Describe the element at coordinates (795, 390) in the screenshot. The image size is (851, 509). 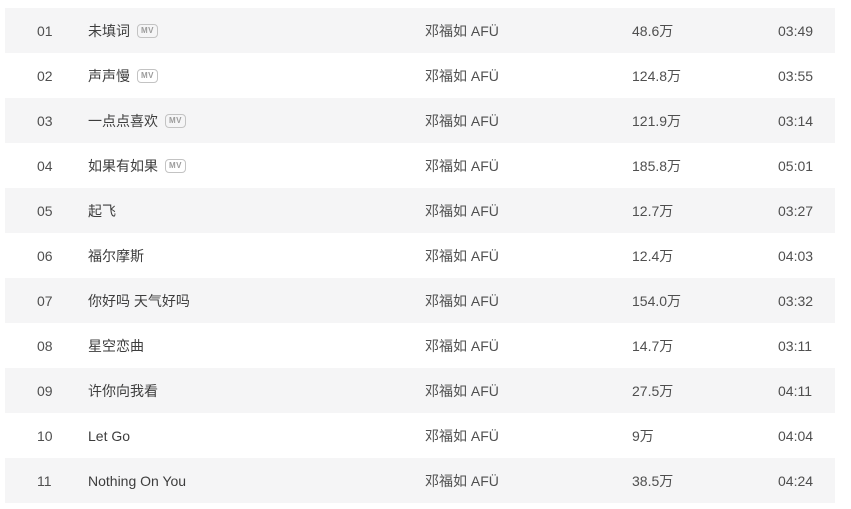
I see `duration: 04:11` at that location.